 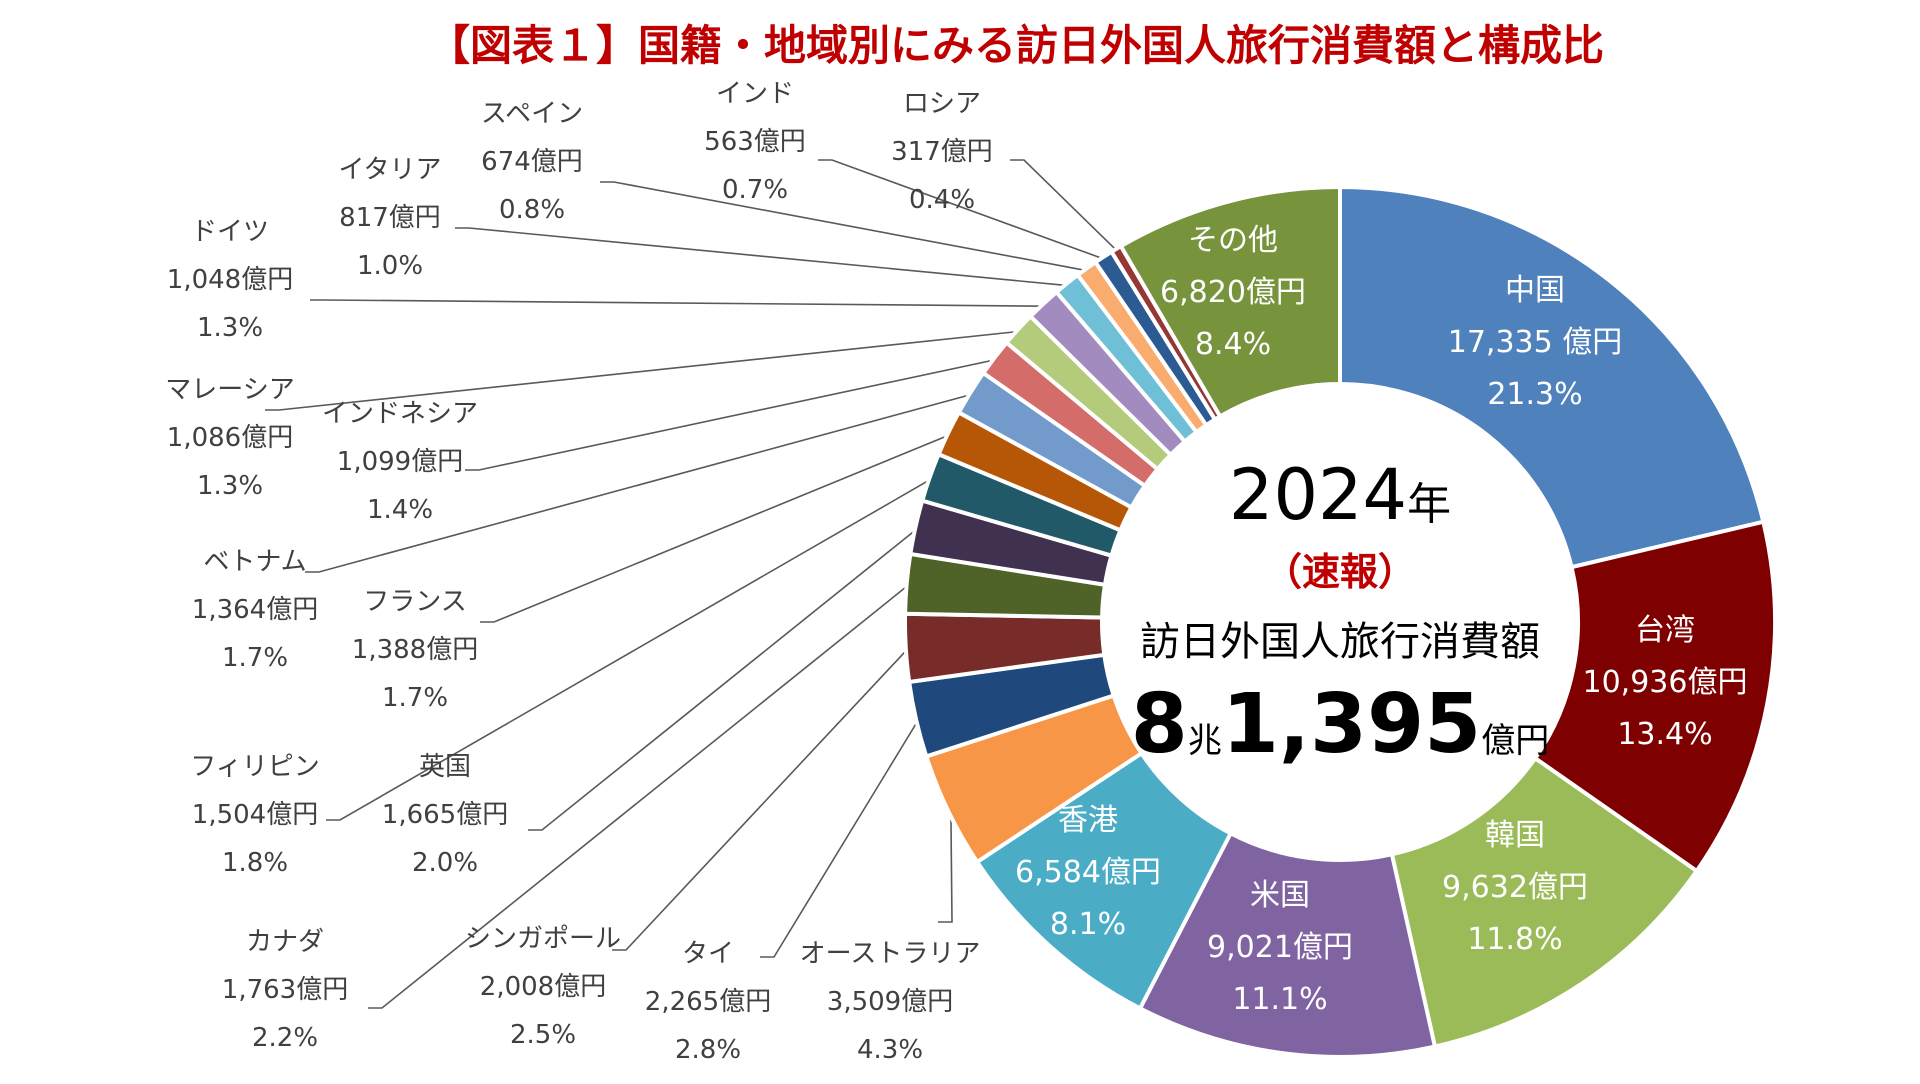 What do you see at coordinates (445, 767) in the screenshot?
I see `slice-label-name: 英国` at bounding box center [445, 767].